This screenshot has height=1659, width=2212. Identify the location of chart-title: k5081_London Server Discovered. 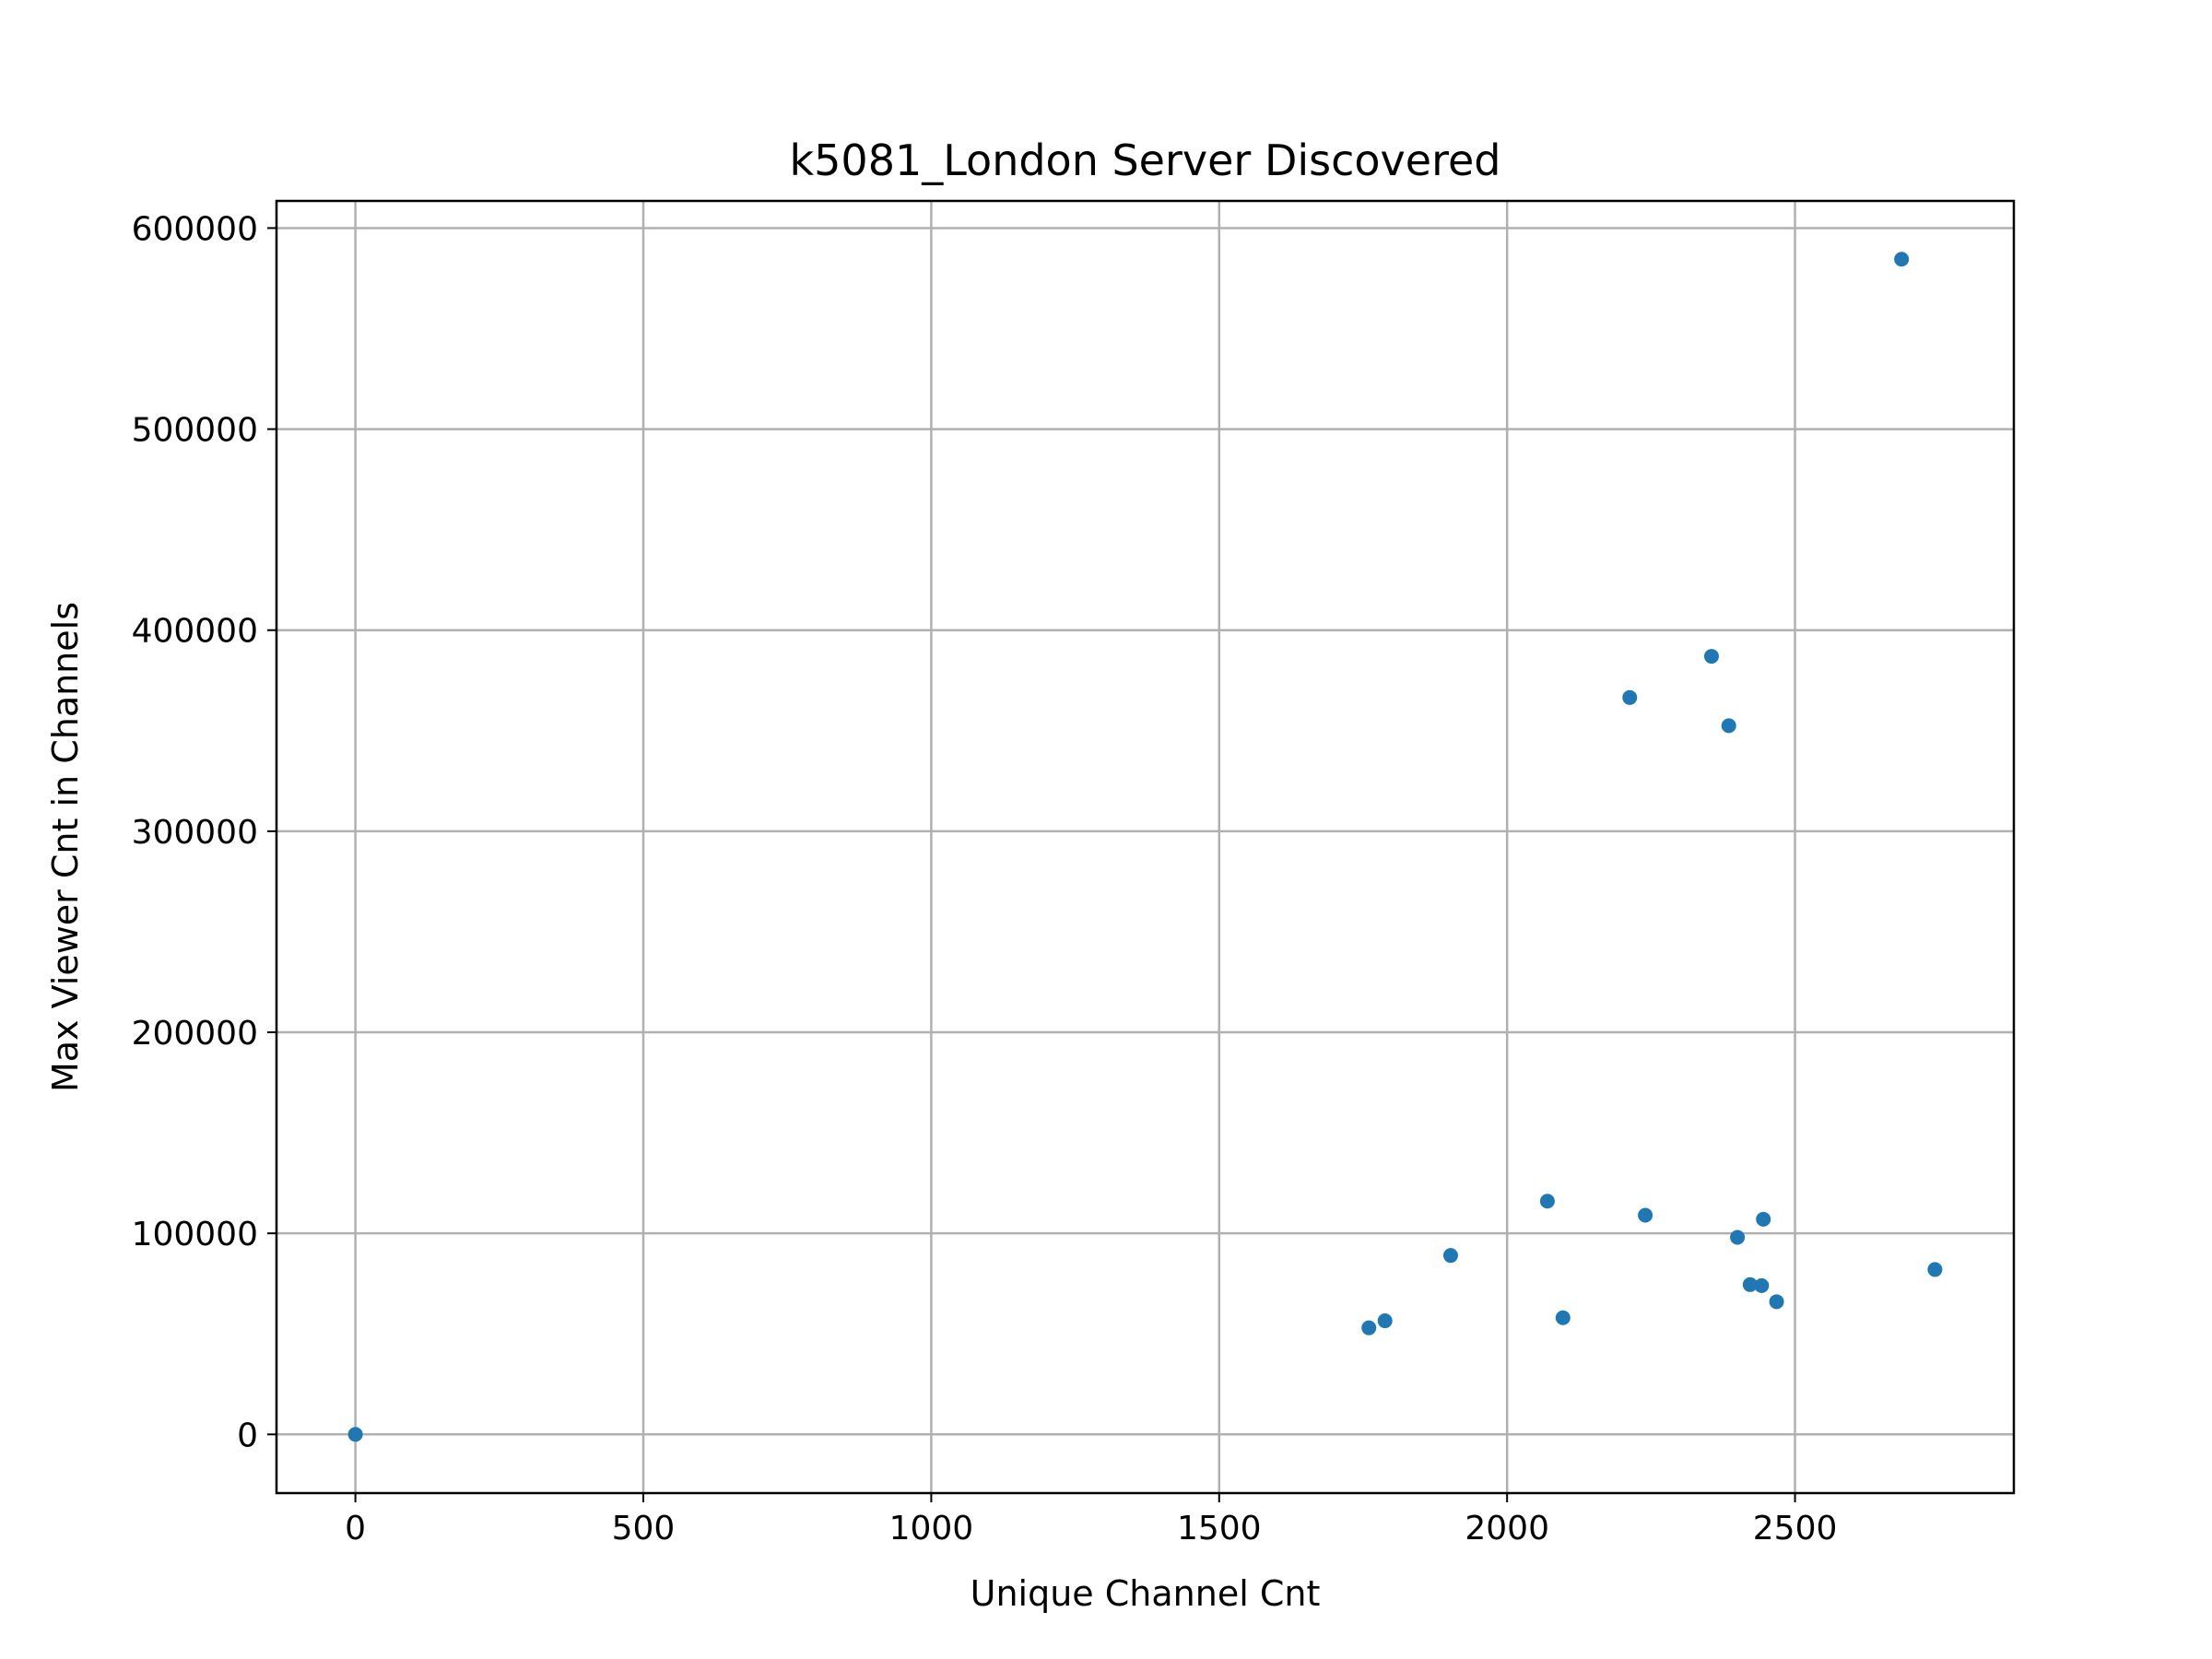
(1145, 160).